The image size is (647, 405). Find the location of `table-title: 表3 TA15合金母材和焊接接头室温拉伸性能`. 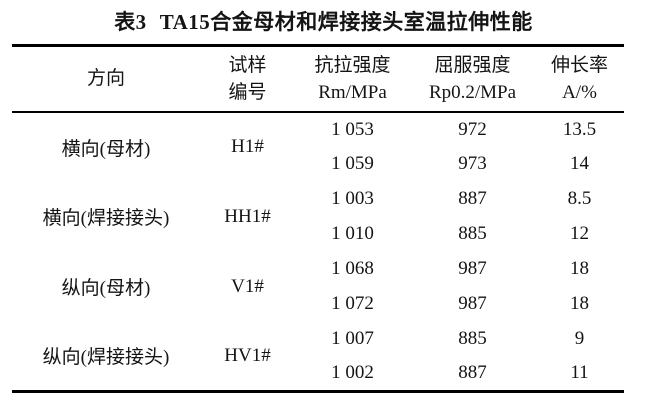

table-title: 表3 TA15合金母材和焊接接头室温拉伸性能 is located at coordinates (323, 22).